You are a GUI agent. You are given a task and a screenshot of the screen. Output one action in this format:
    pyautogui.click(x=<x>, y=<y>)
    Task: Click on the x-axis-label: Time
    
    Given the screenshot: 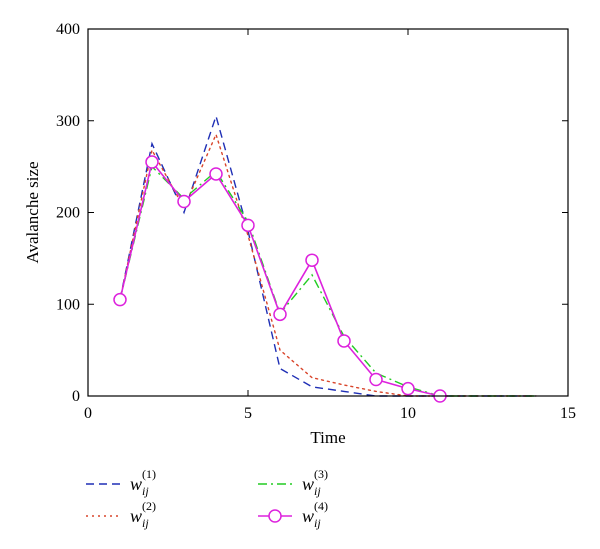 What is the action you would take?
    pyautogui.click(x=327, y=437)
    